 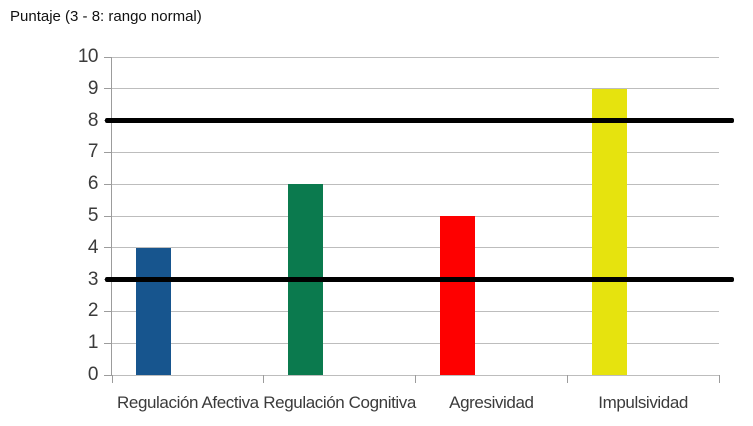 What do you see at coordinates (643, 402) in the screenshot?
I see `category-label: Impulsividad` at bounding box center [643, 402].